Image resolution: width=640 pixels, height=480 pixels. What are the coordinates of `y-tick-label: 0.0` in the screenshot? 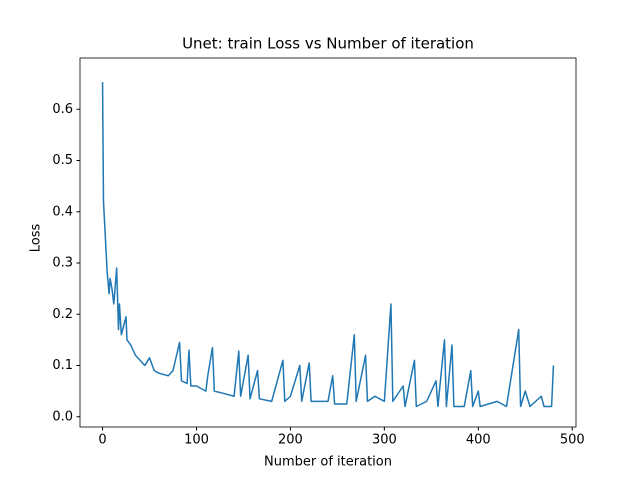 It's located at (62, 416).